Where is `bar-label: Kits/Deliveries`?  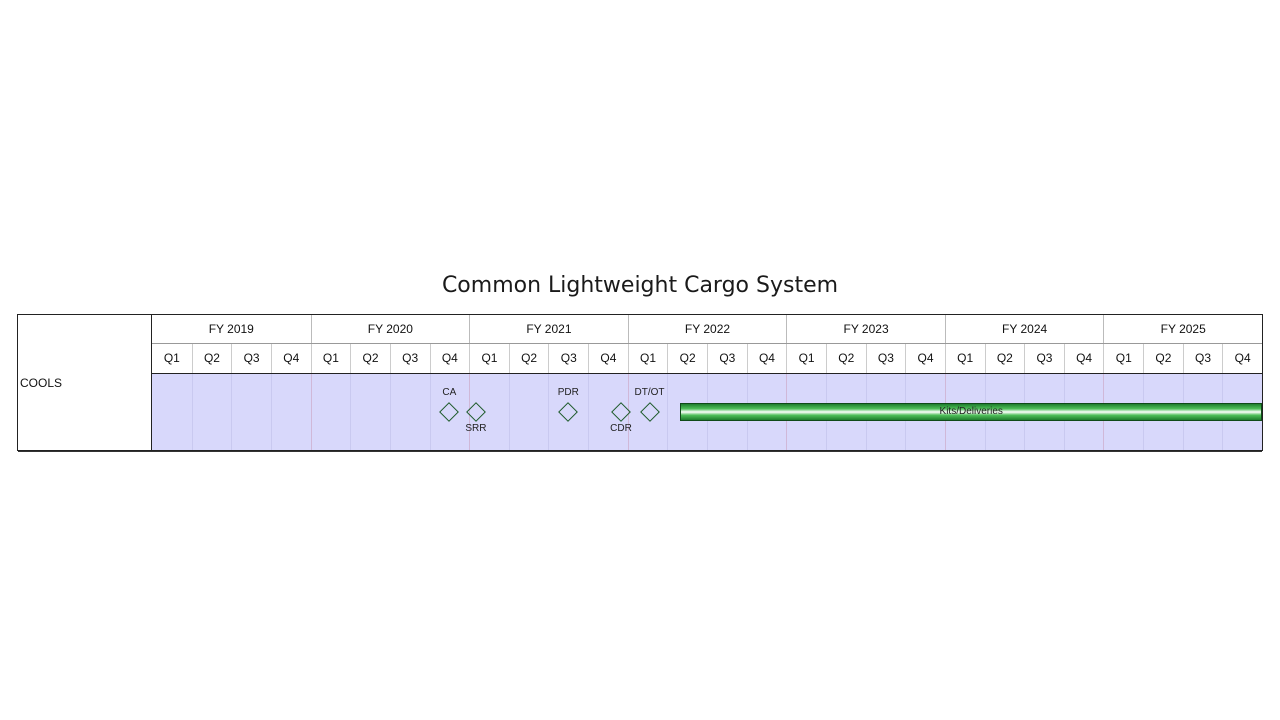
bar-label: Kits/Deliveries is located at coordinates (971, 411).